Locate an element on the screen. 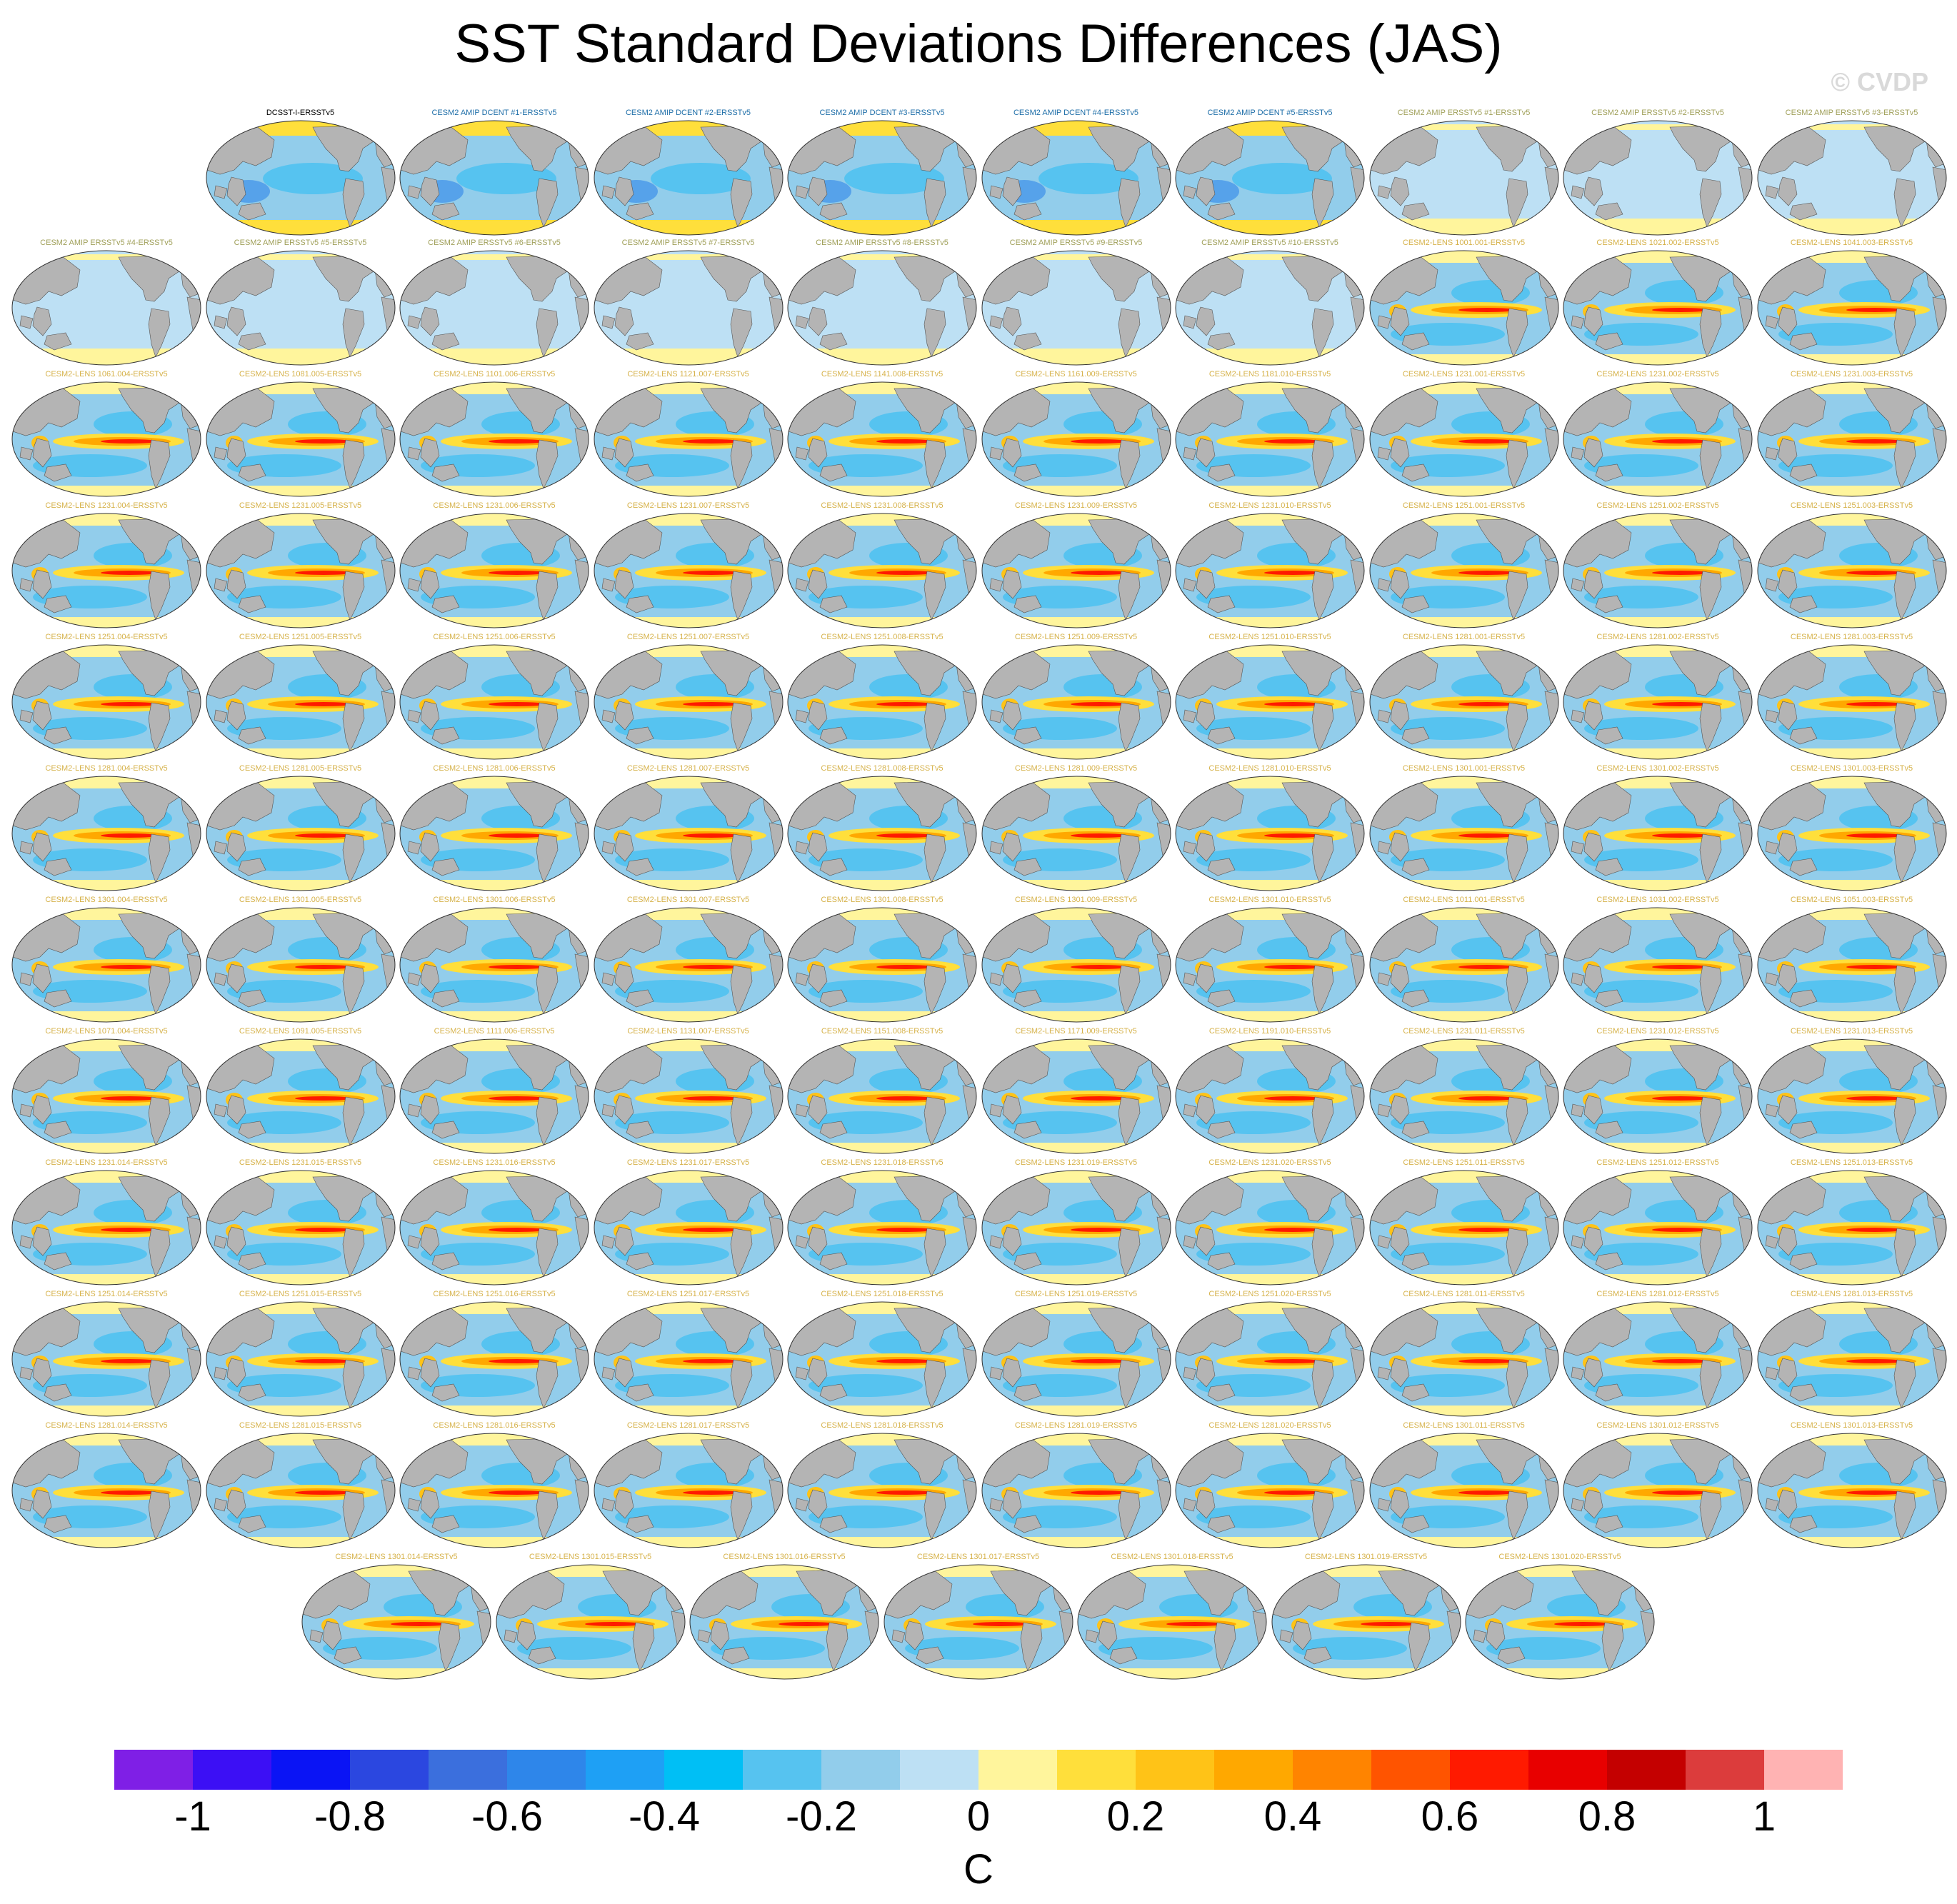  panel-title: CESM2-LENS 1251.013-ERSSTv5 is located at coordinates (1851, 1162).